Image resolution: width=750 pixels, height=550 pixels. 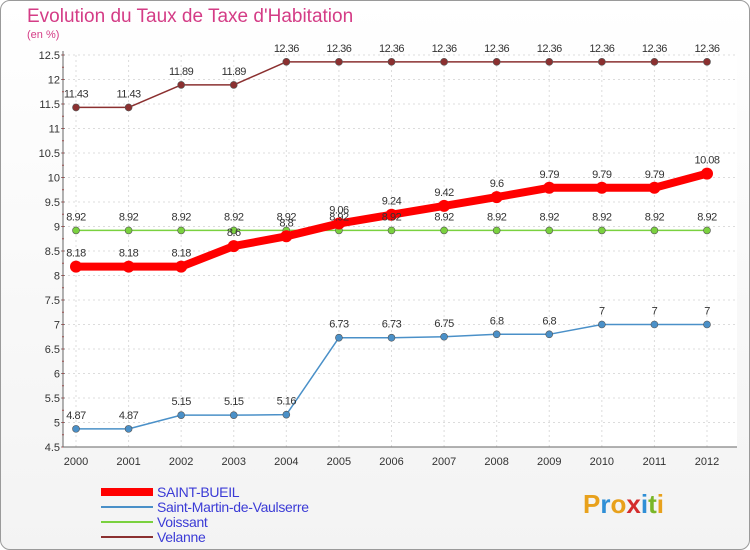 What do you see at coordinates (205, 522) in the screenshot?
I see `legend-item-voissant: Voissant` at bounding box center [205, 522].